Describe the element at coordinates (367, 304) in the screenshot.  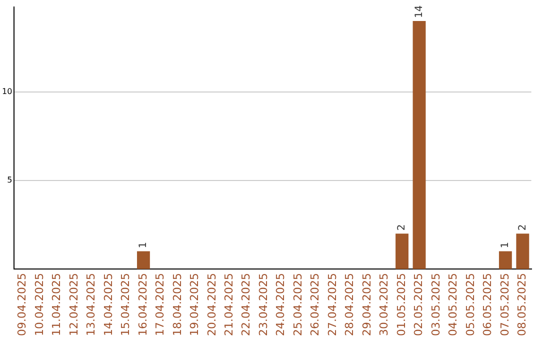
I see `x-tick-label: 29.04.2025` at that location.